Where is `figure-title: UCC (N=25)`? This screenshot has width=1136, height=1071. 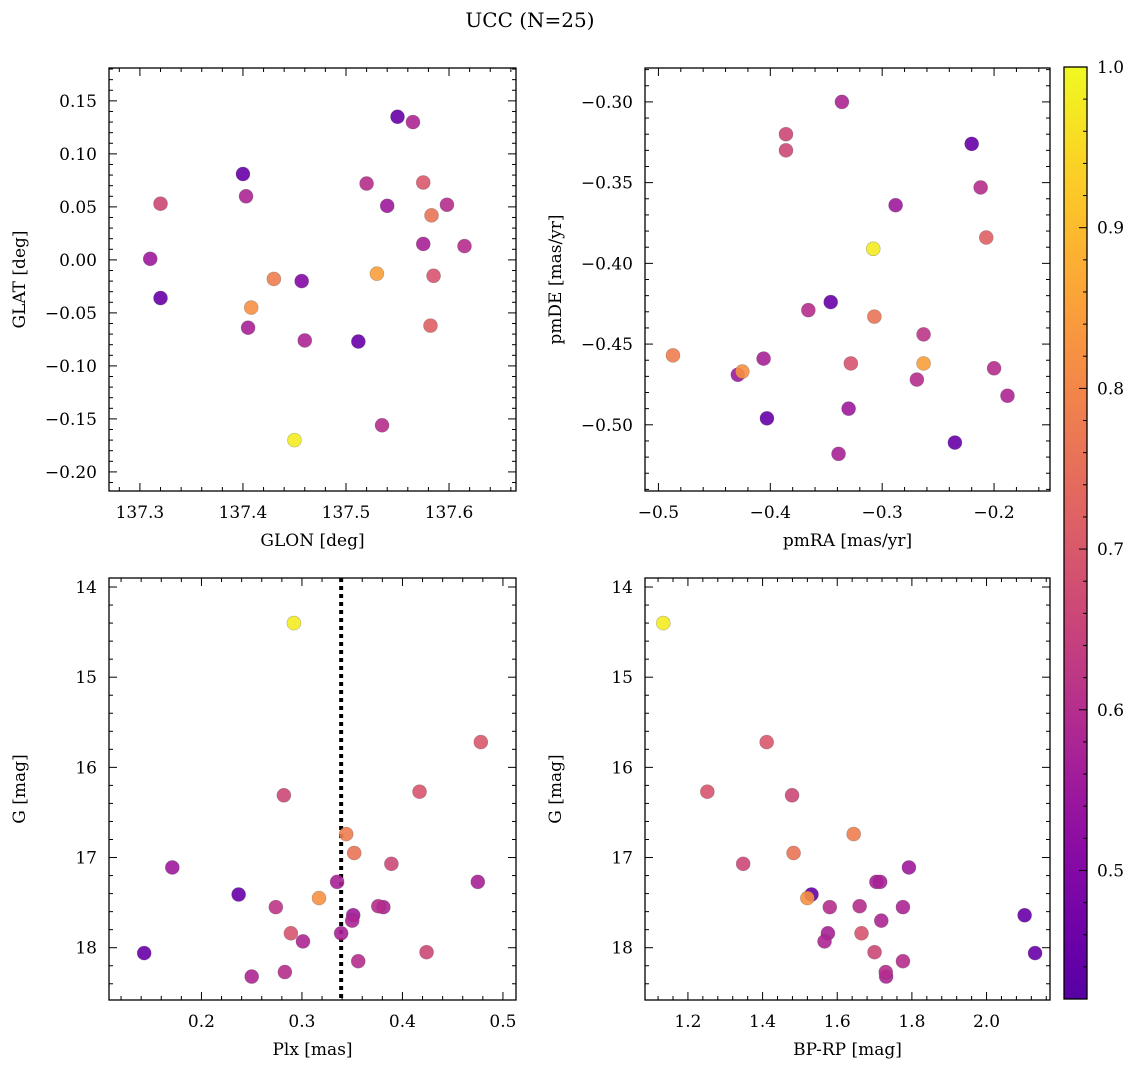
figure-title: UCC (N=25) is located at coordinates (529, 20).